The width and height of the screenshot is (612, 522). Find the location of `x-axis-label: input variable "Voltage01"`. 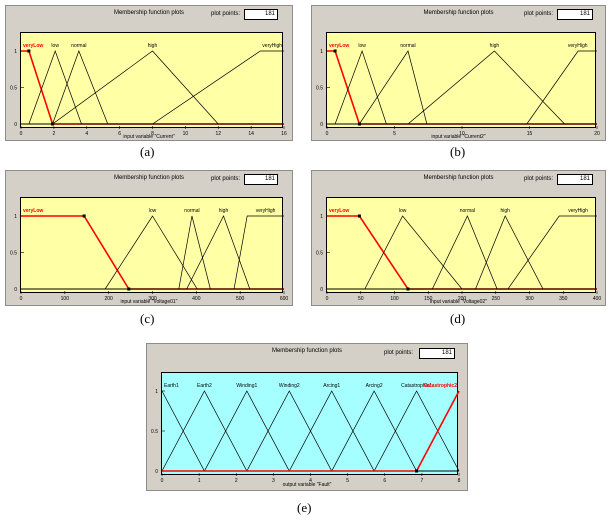

x-axis-label: input variable "Voltage01" is located at coordinates (149, 302).